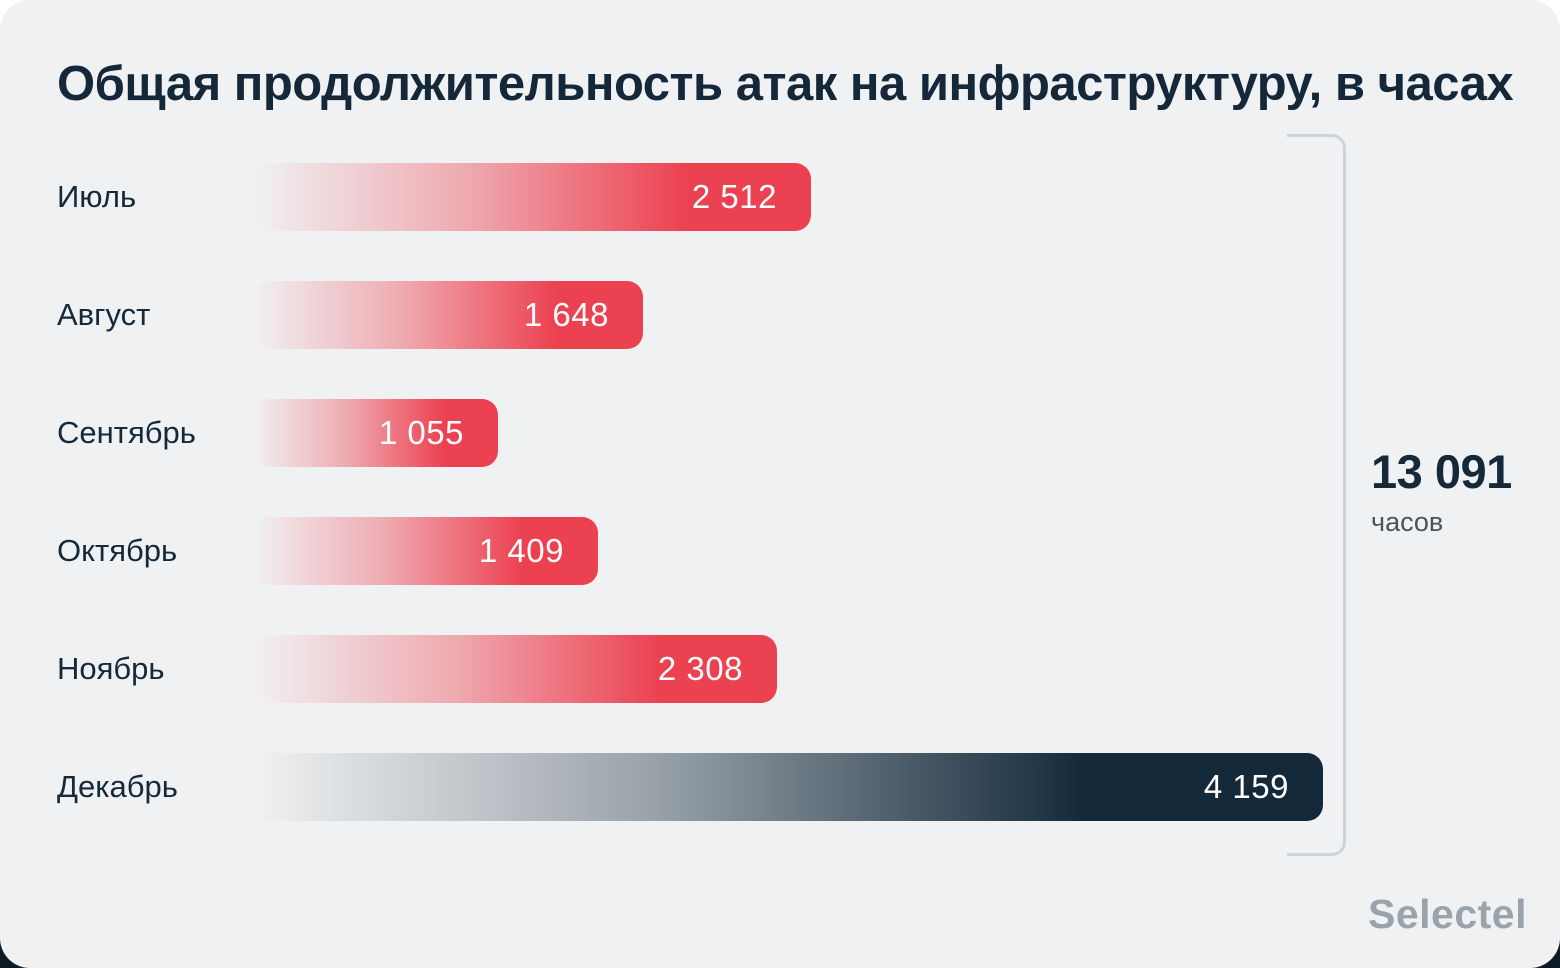 The width and height of the screenshot is (1560, 968). What do you see at coordinates (448, 315) in the screenshot?
I see `bar-august: 1 648` at bounding box center [448, 315].